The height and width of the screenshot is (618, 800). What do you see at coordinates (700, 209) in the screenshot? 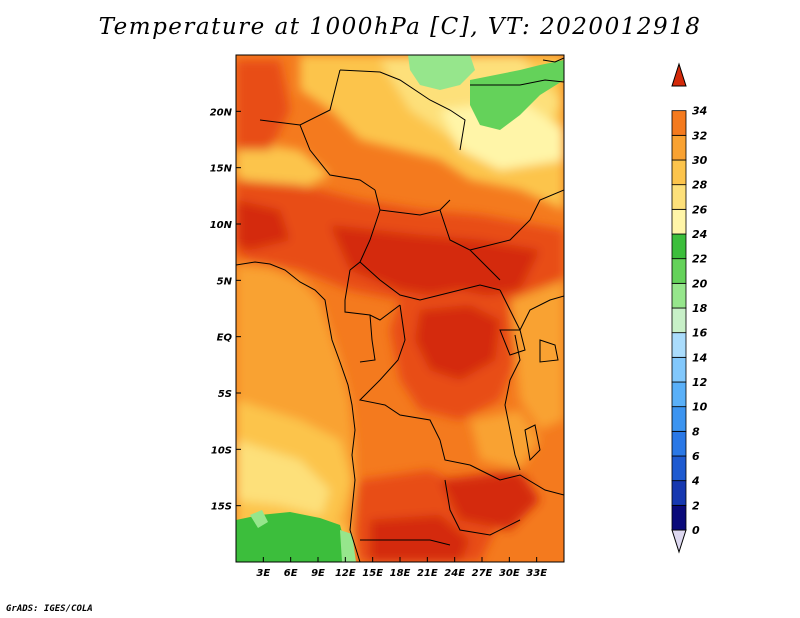
I see `colorbar-level-label: 26` at bounding box center [700, 209].